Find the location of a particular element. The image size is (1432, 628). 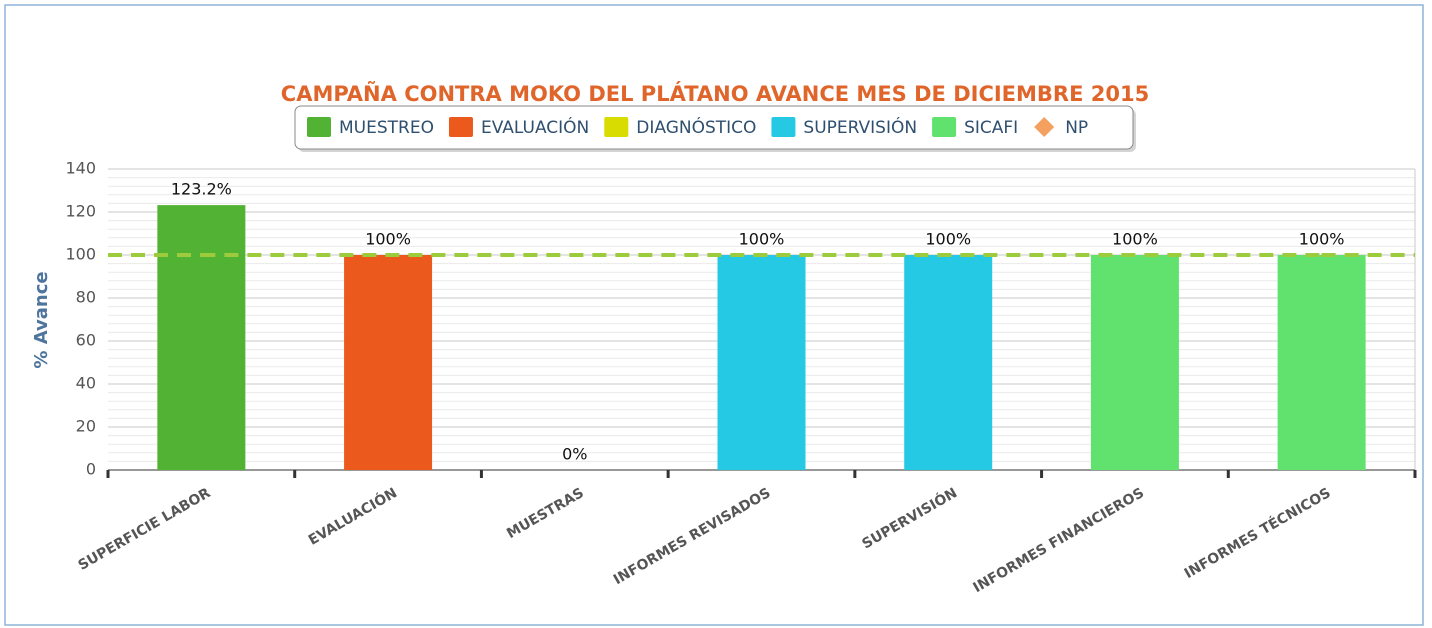

legend-label: SUPERVISIÓN is located at coordinates (860, 127).